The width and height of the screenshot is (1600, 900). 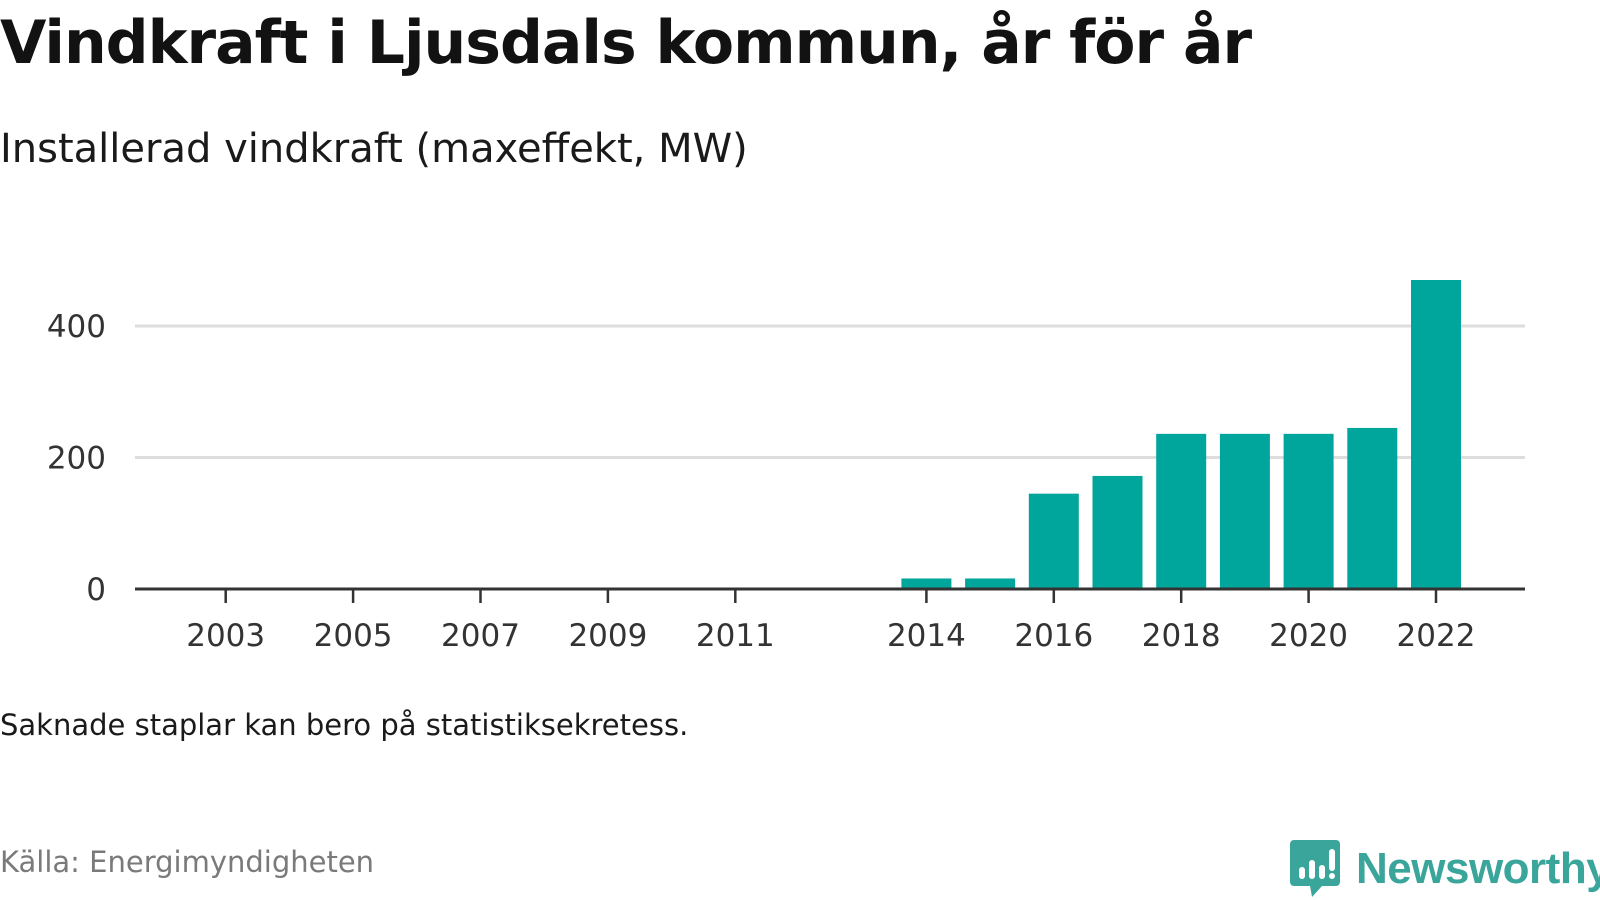 What do you see at coordinates (1117, 532) in the screenshot?
I see `bar-2017` at bounding box center [1117, 532].